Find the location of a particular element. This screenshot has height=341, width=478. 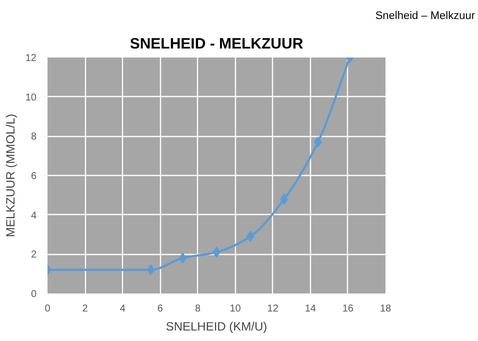

x-tick-label: 2 is located at coordinates (85, 309).